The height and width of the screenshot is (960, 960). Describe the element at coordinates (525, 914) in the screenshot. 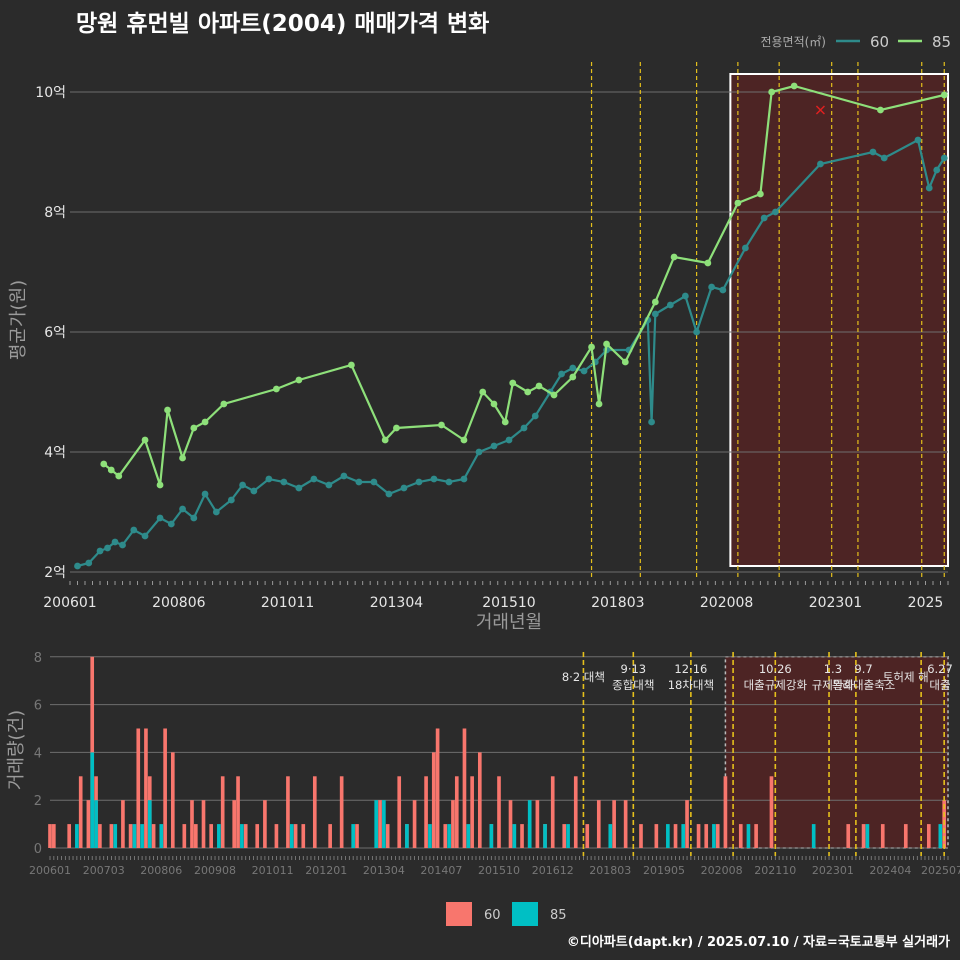

I see `legend-swatch` at that location.